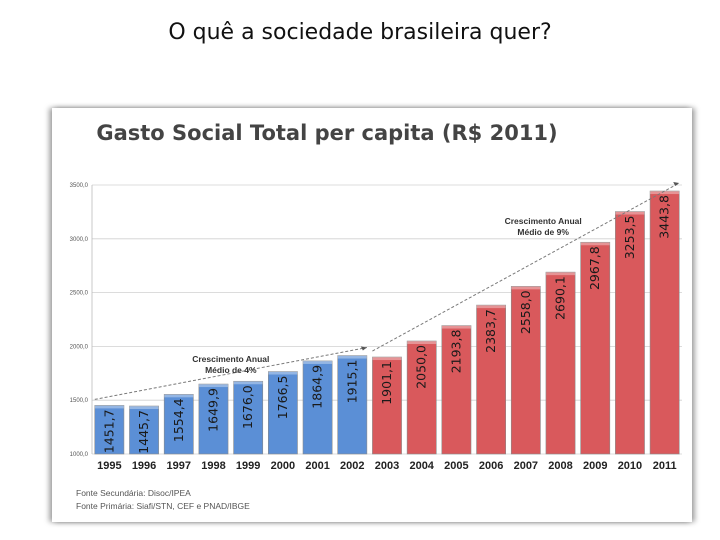  Describe the element at coordinates (595, 466) in the screenshot. I see `x-tick-label: 2009` at that location.